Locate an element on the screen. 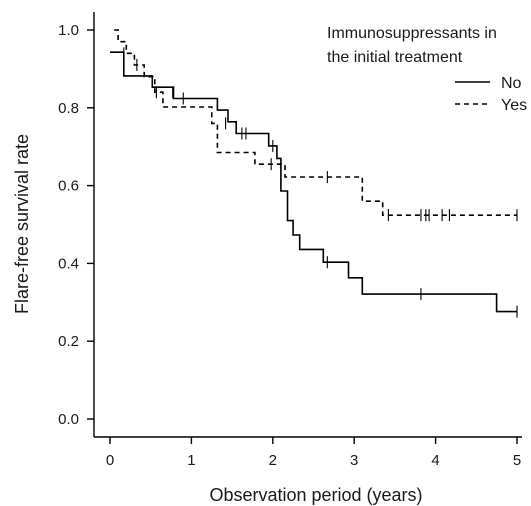  y-tick-label: 0.2 is located at coordinates (68, 341).